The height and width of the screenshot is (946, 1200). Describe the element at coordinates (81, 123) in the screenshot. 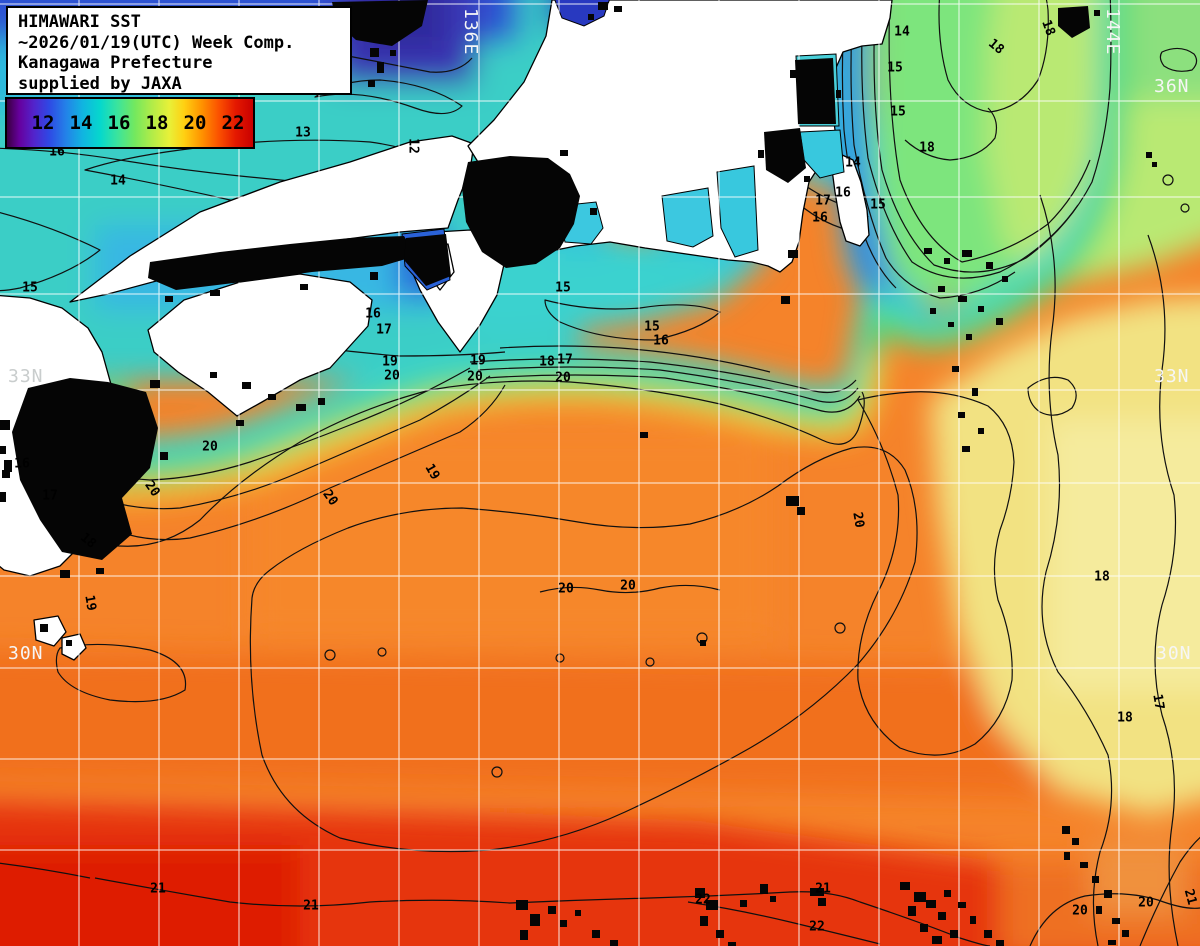

I see `legend-value-14: 14` at that location.